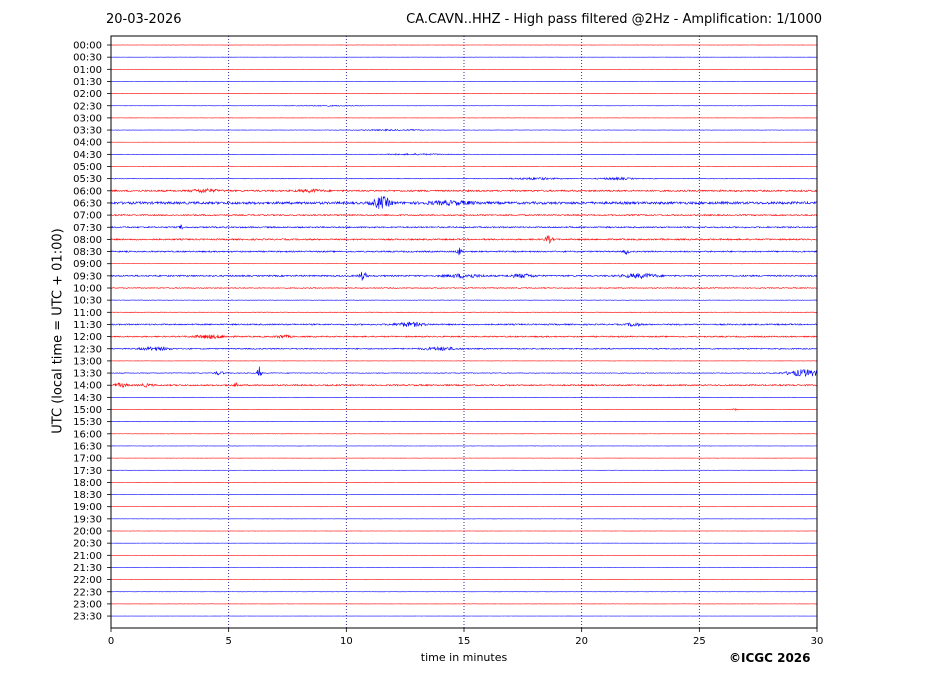 Image resolution: width=927 pixels, height=696 pixels. I want to click on x-tick-label: 0, so click(111, 641).